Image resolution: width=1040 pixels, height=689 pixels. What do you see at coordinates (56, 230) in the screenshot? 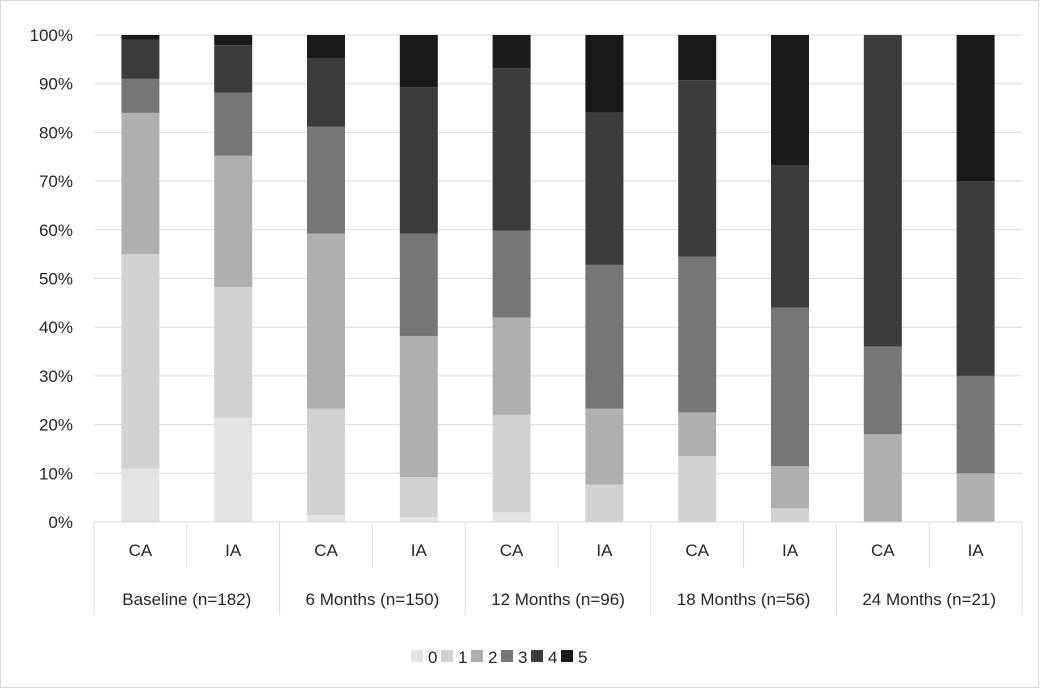
I see `y-tick-label: 60%` at bounding box center [56, 230].